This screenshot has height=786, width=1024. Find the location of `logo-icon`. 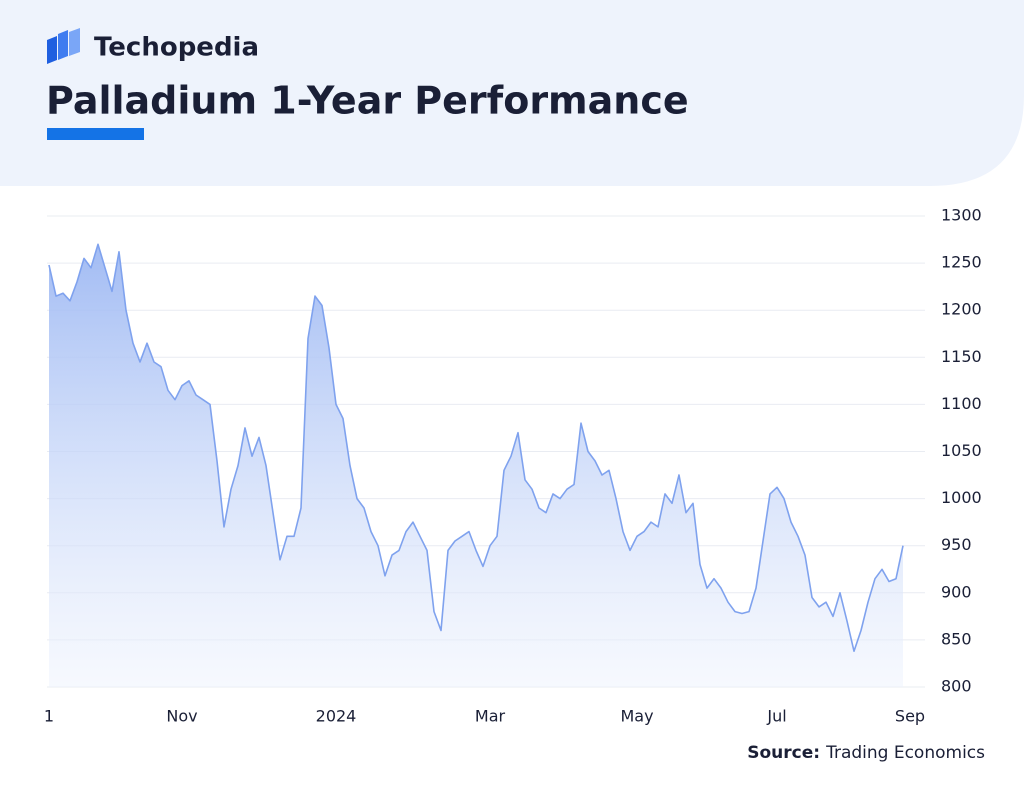

logo-icon is located at coordinates (63, 46).